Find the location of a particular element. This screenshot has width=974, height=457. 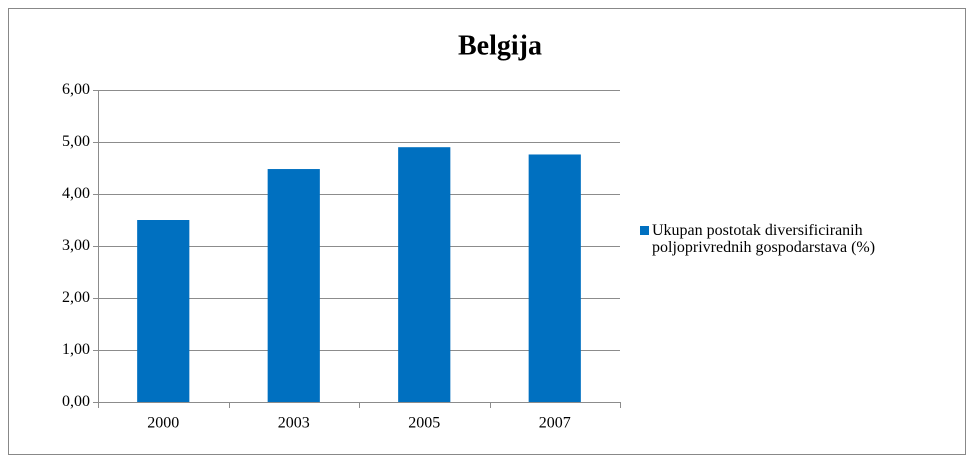

y-tick-label: 2,00 is located at coordinates (76, 297).